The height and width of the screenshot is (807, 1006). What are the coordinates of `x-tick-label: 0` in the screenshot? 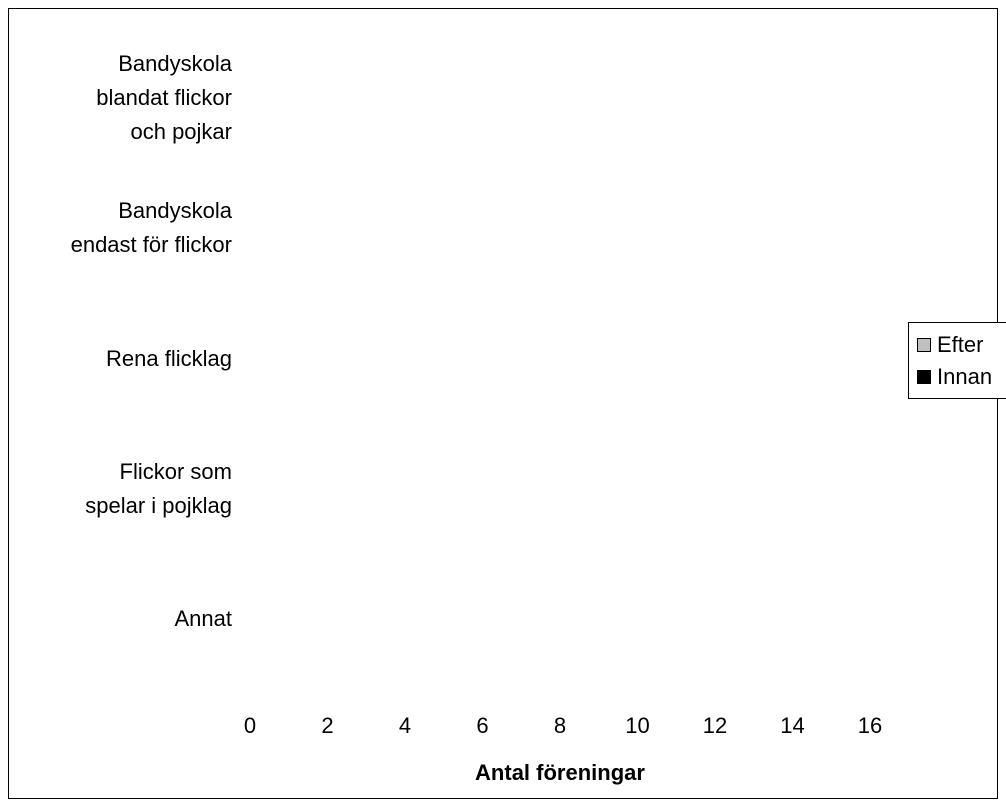 It's located at (250, 725).